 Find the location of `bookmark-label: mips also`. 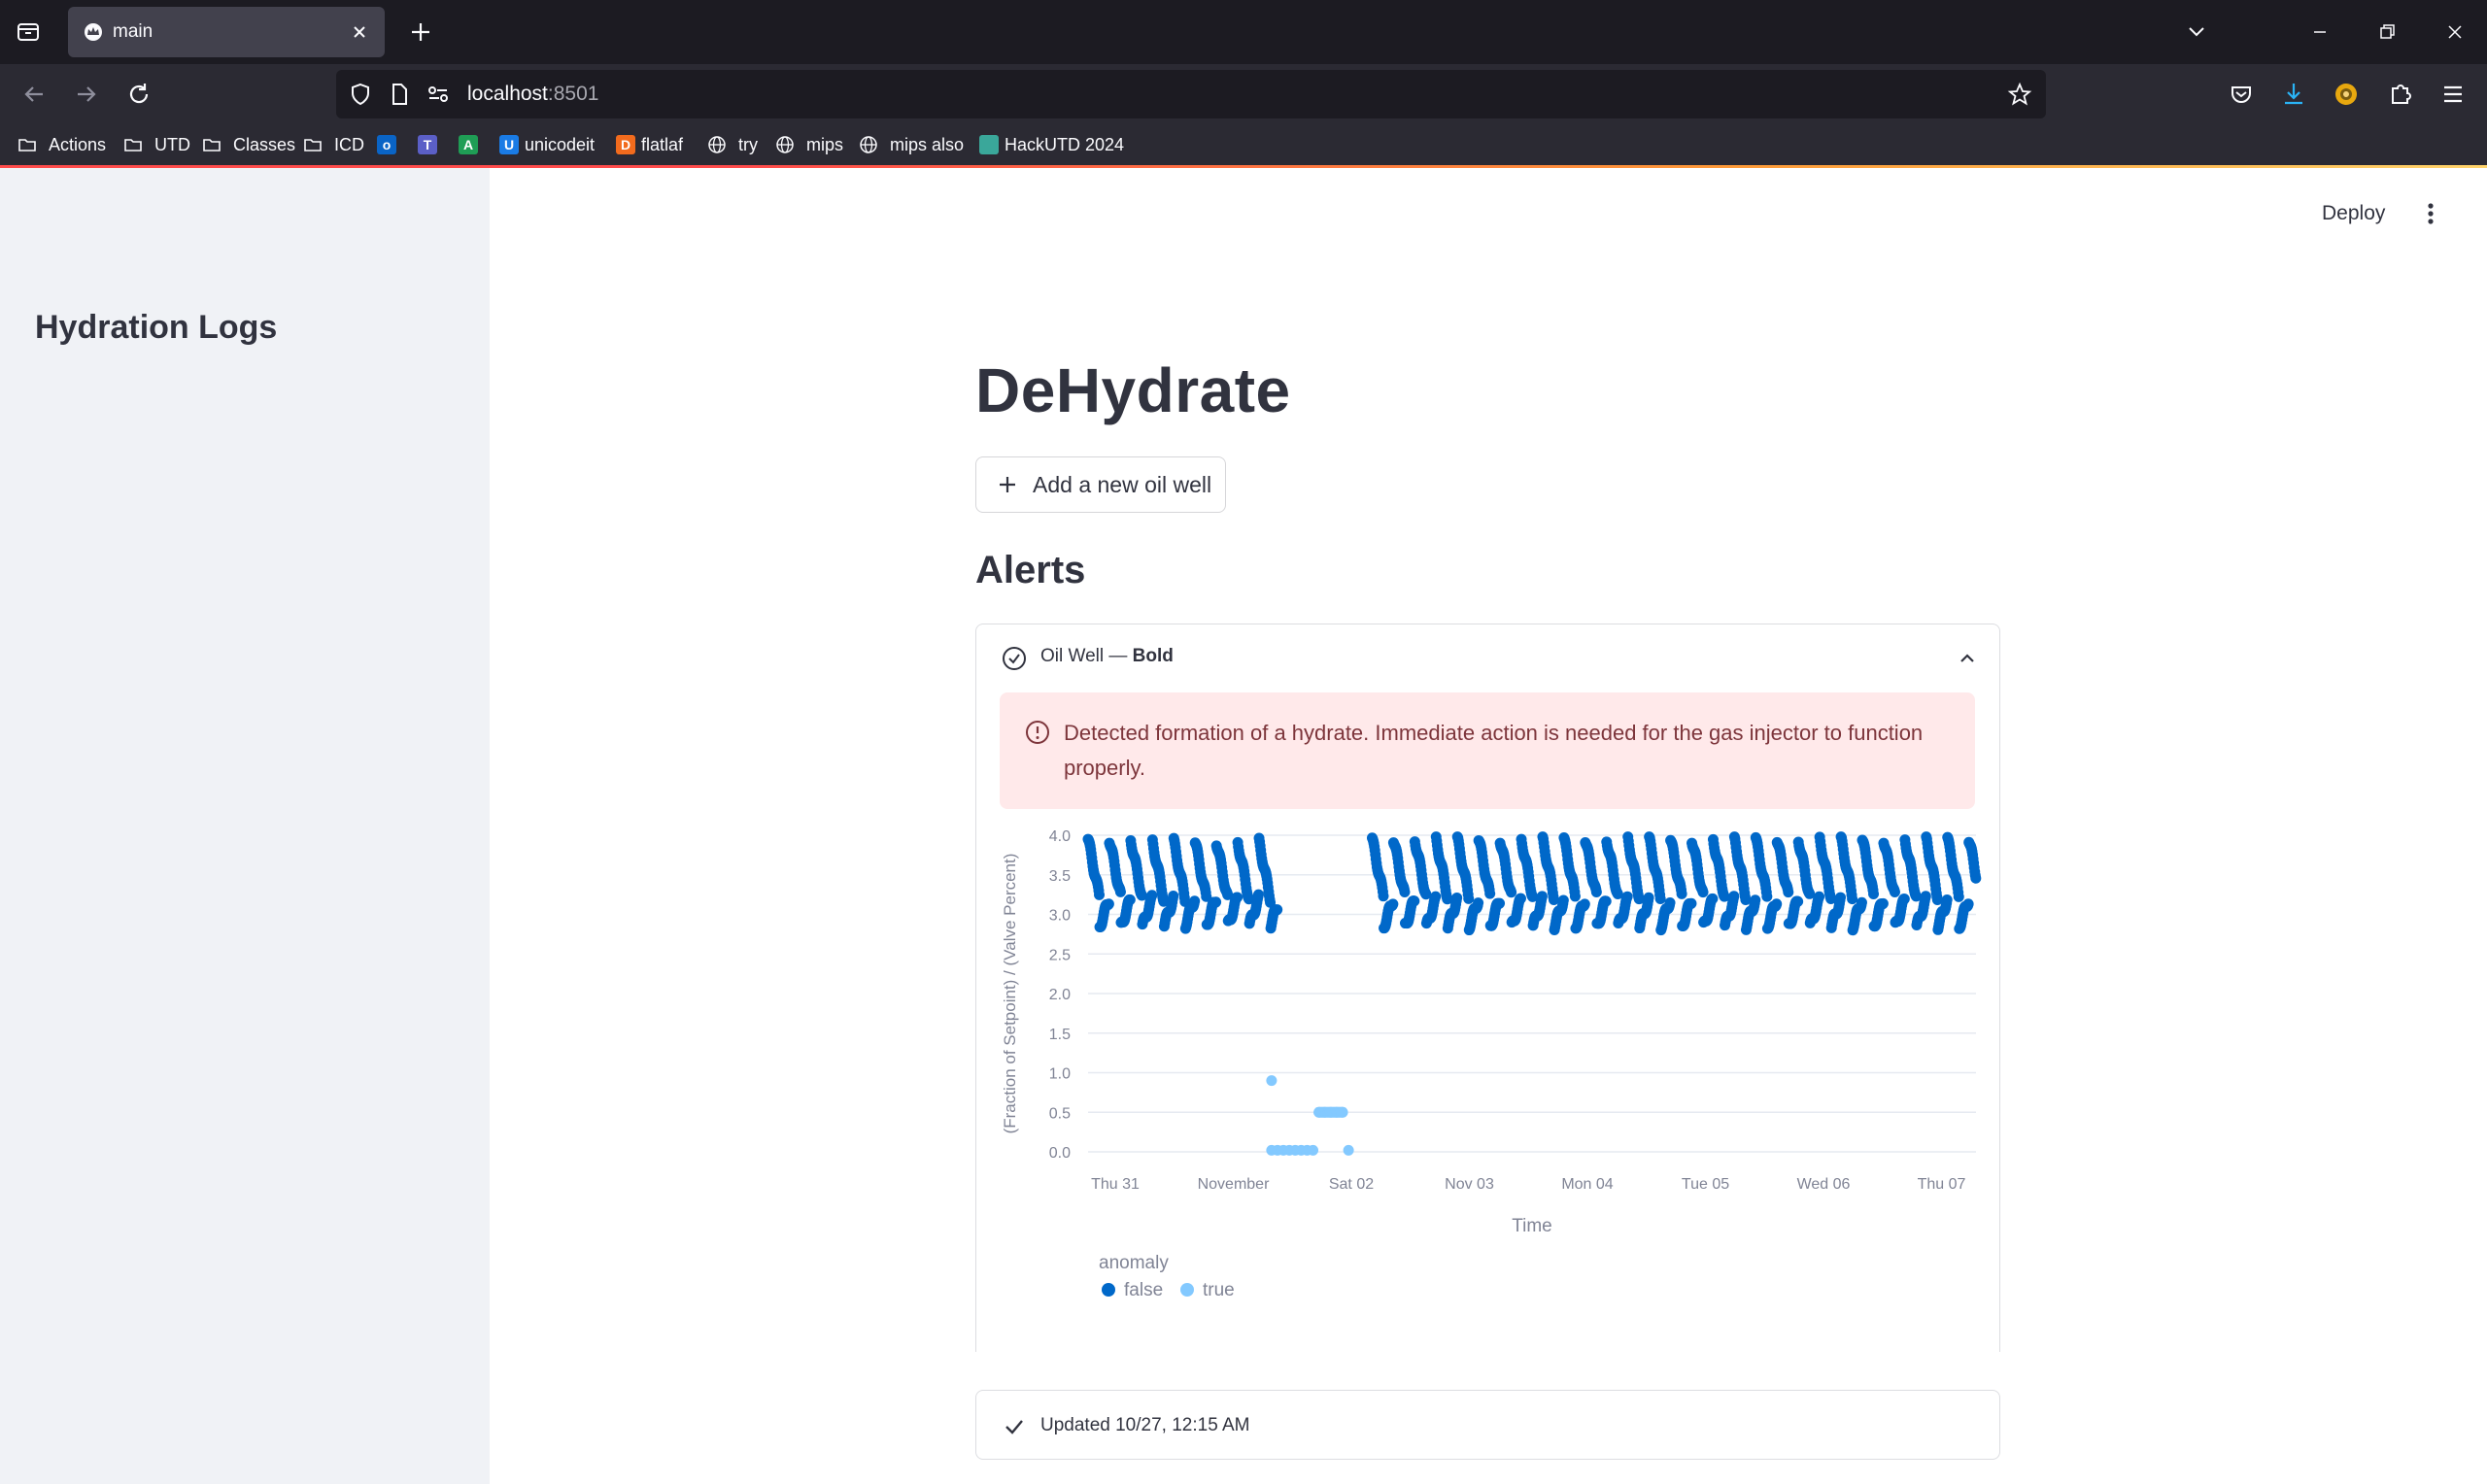

bookmark-label: mips also is located at coordinates (927, 144).